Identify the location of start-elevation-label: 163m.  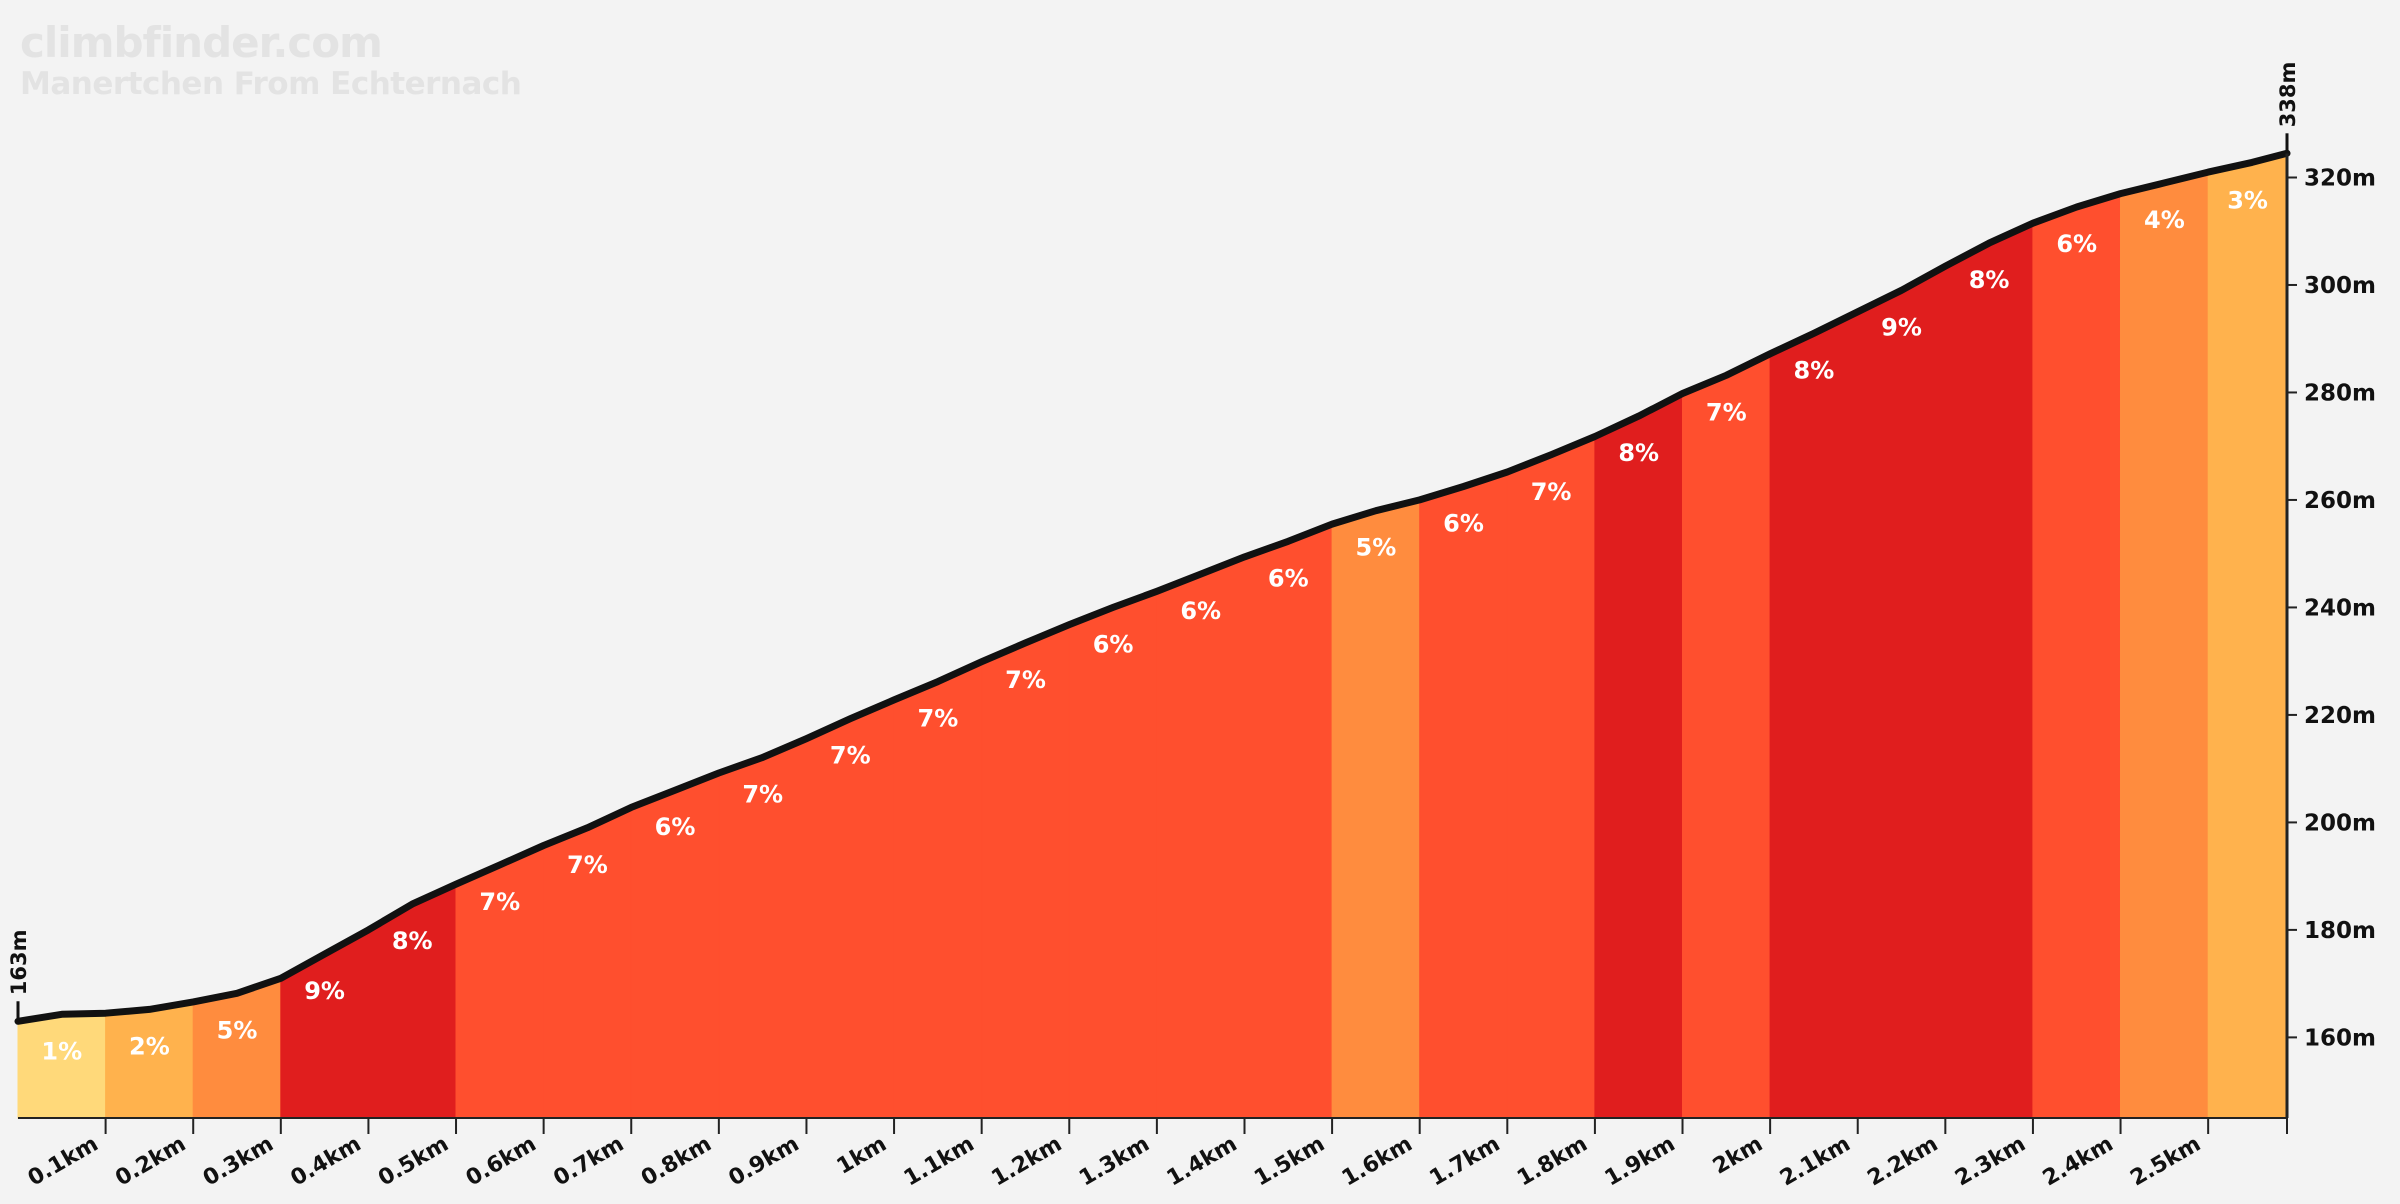
(19, 963).